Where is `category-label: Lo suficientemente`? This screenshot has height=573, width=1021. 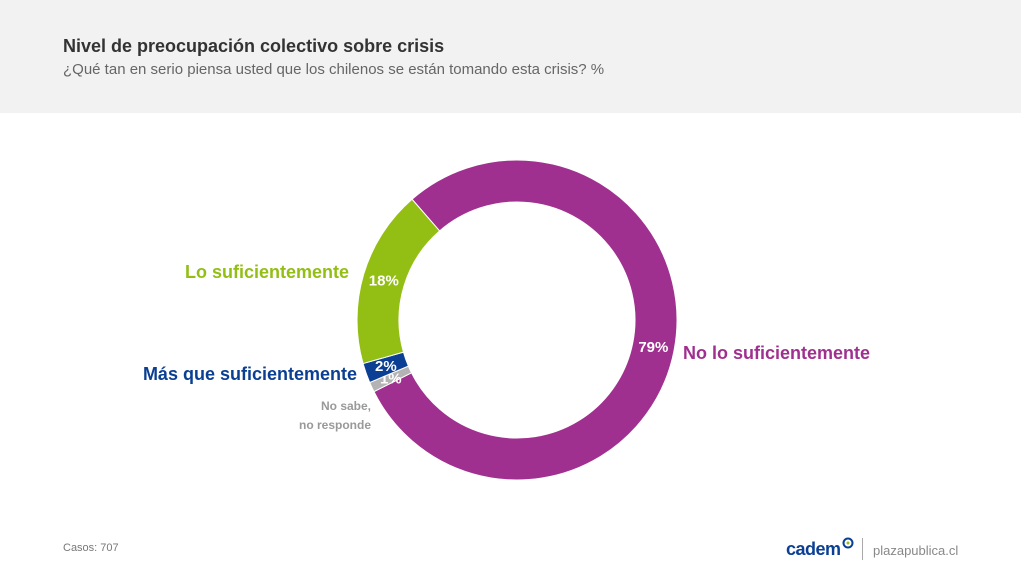 category-label: Lo suficientemente is located at coordinates (266, 272).